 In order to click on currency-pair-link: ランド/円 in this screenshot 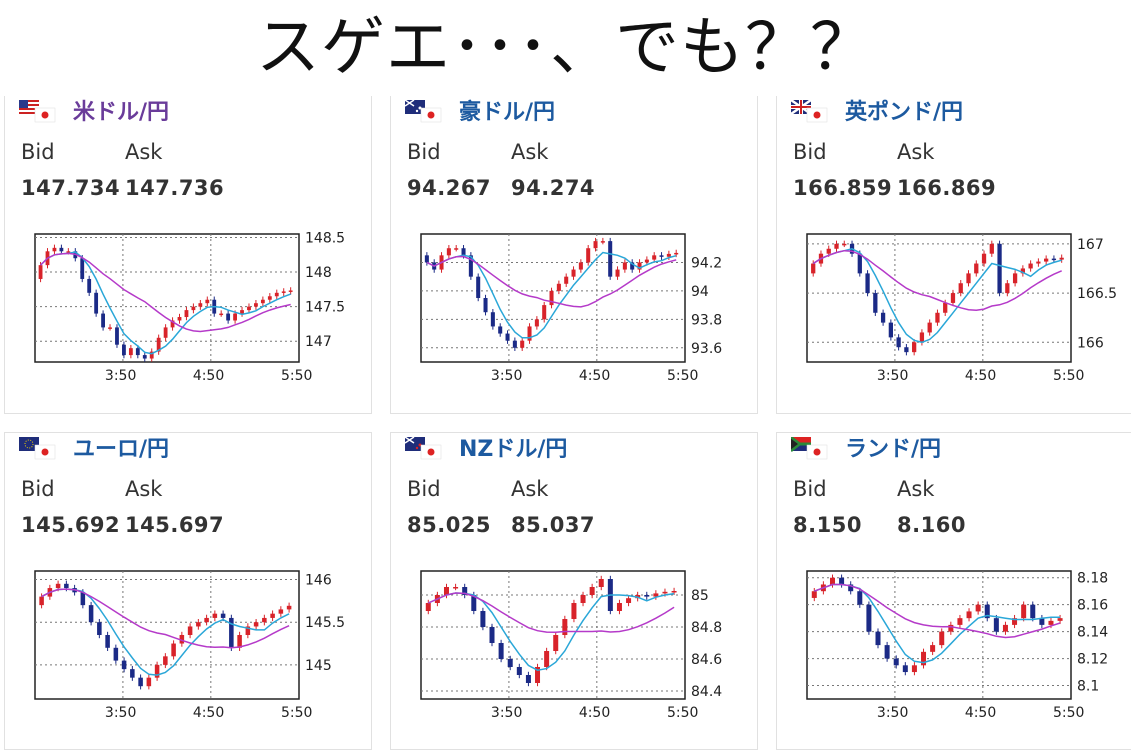, I will do `click(893, 449)`.